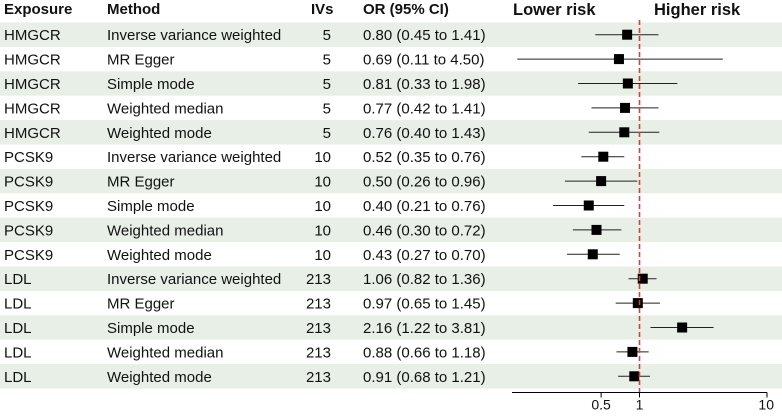 The width and height of the screenshot is (782, 418). Describe the element at coordinates (424, 35) in the screenshot. I see `row-or-ci: 0.80 (0.45 to 1.41)` at that location.